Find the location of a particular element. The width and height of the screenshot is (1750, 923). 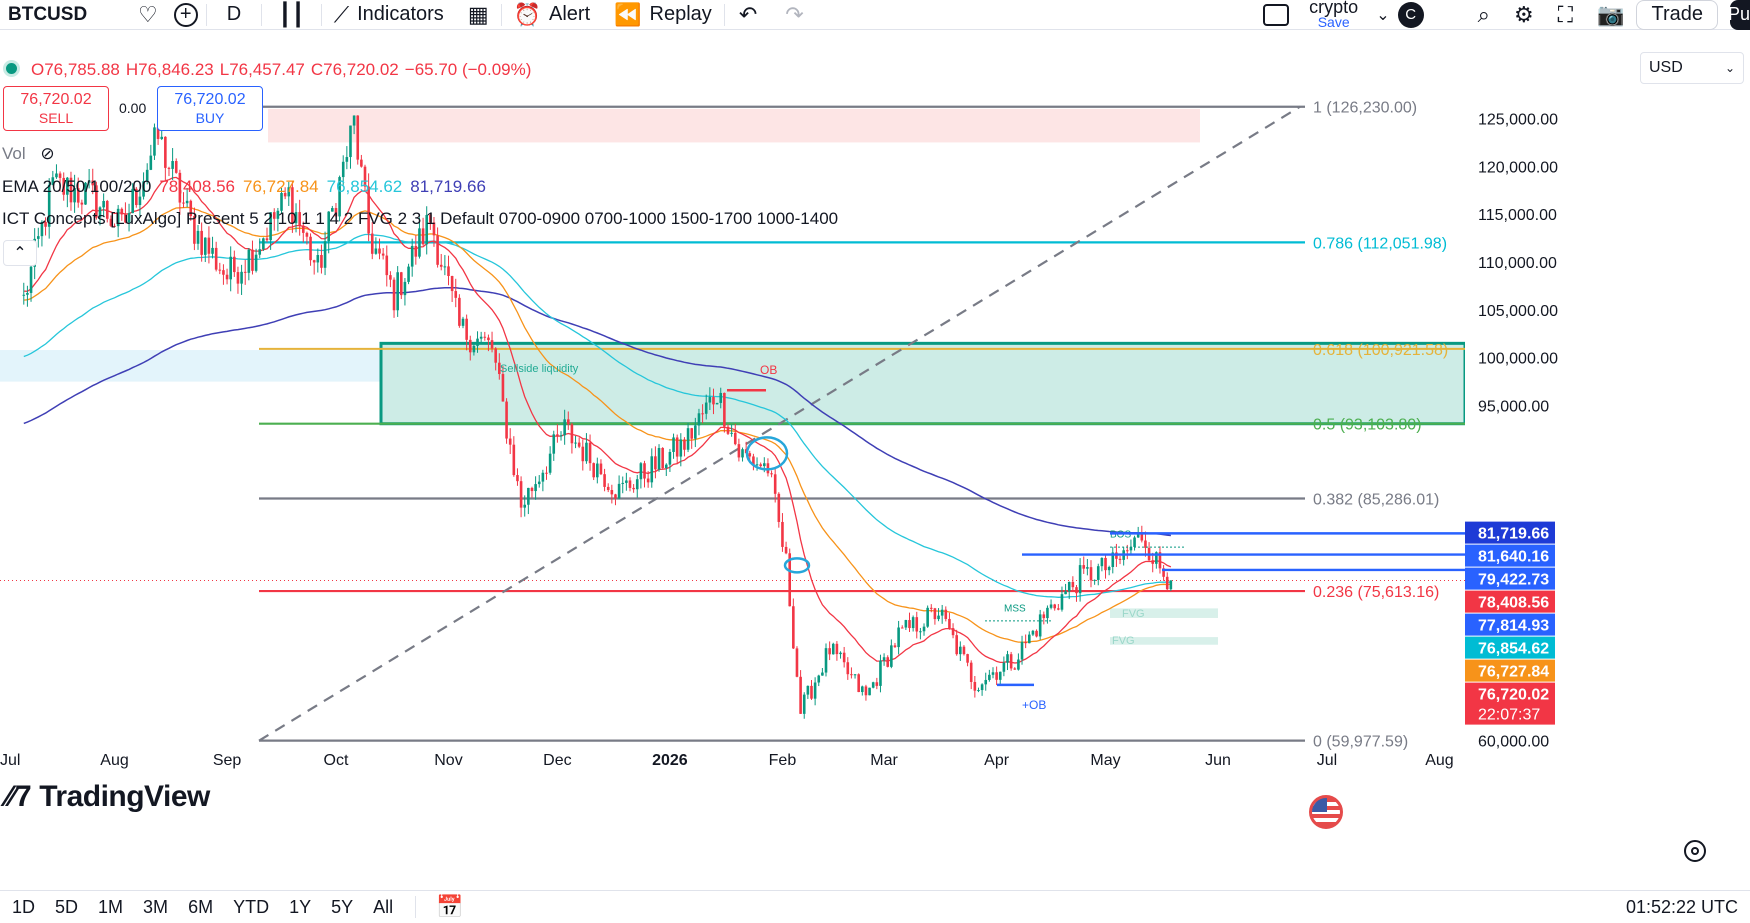

buy-button: 76,720.02 BUY is located at coordinates (210, 108).